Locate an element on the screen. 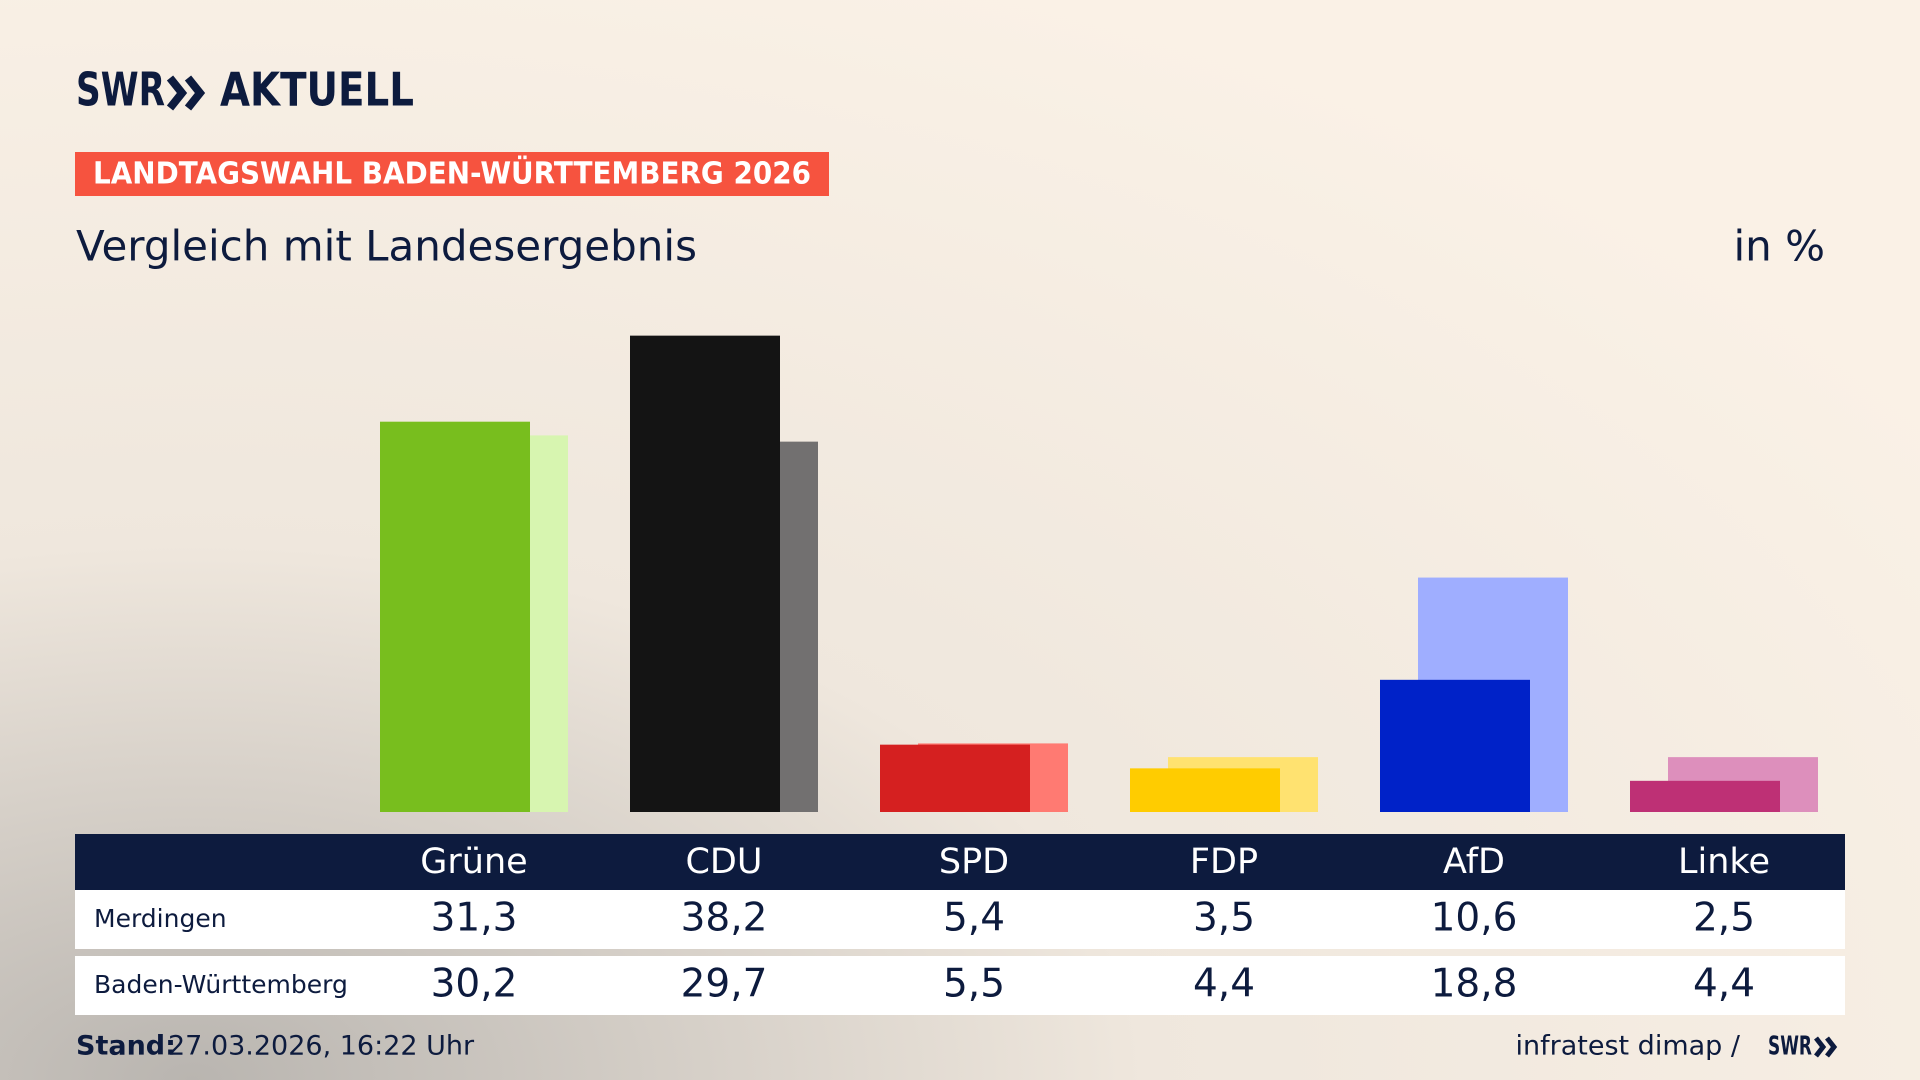  logo-sub: AKTUELL is located at coordinates (317, 90).